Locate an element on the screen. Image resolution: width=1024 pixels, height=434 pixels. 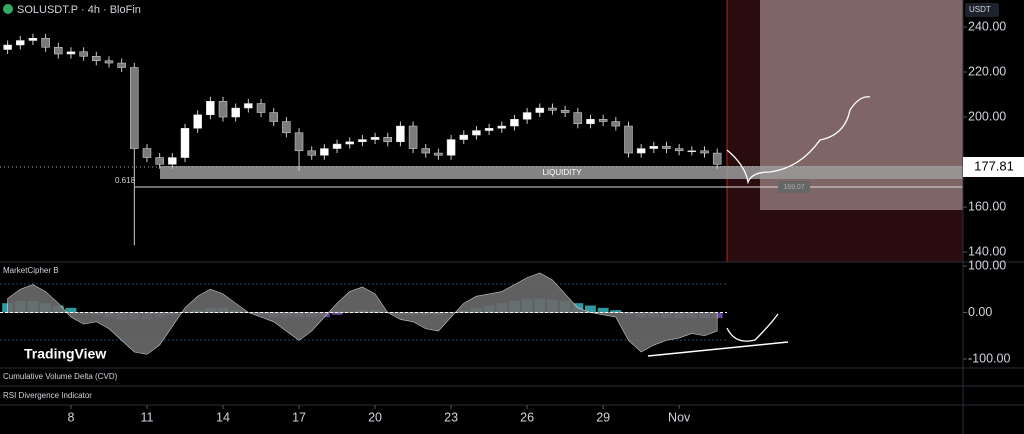
y-tick-label: 100.00 is located at coordinates (987, 265).